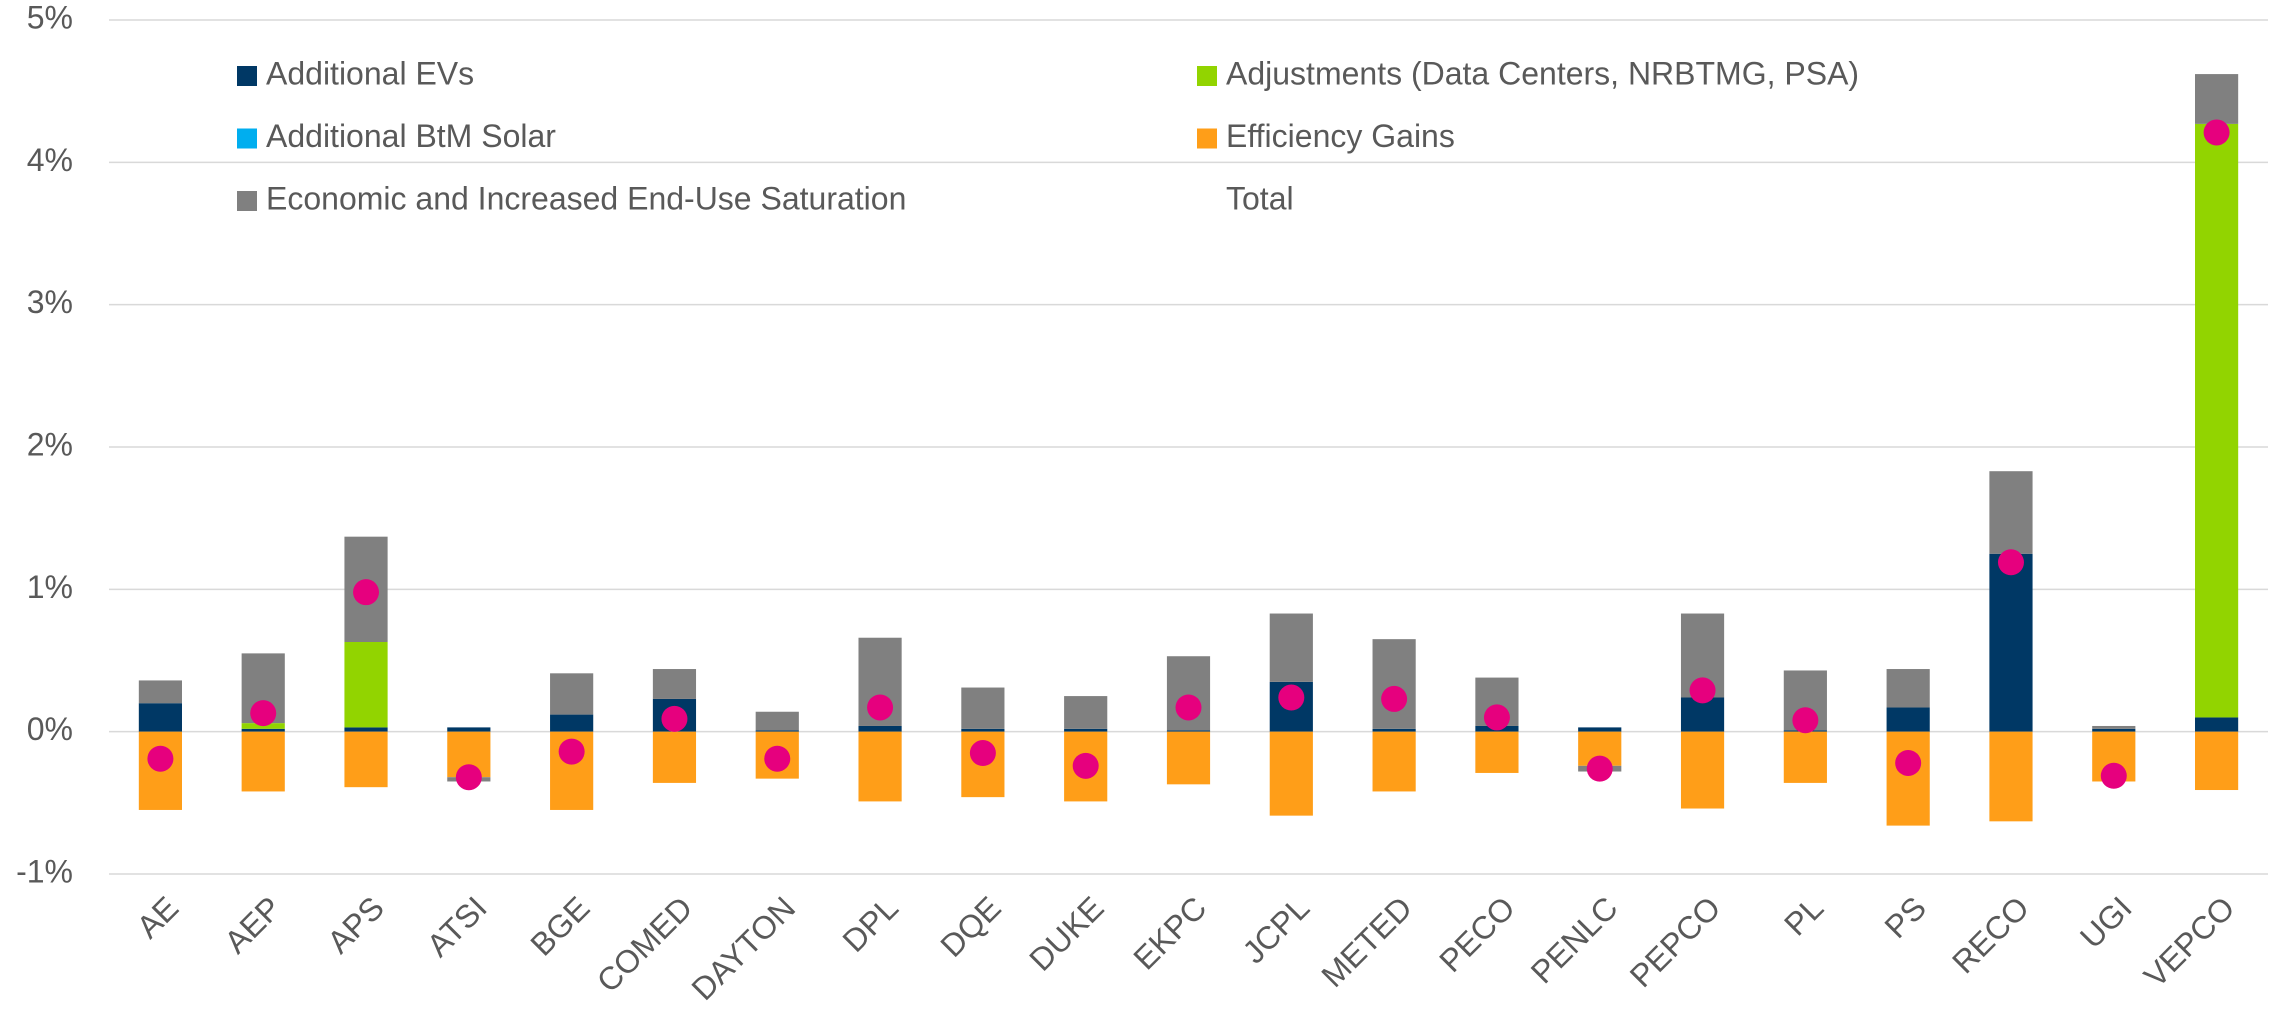 This screenshot has height=1028, width=2280. What do you see at coordinates (1366, 941) in the screenshot?
I see `x-tick-label: METED` at bounding box center [1366, 941].